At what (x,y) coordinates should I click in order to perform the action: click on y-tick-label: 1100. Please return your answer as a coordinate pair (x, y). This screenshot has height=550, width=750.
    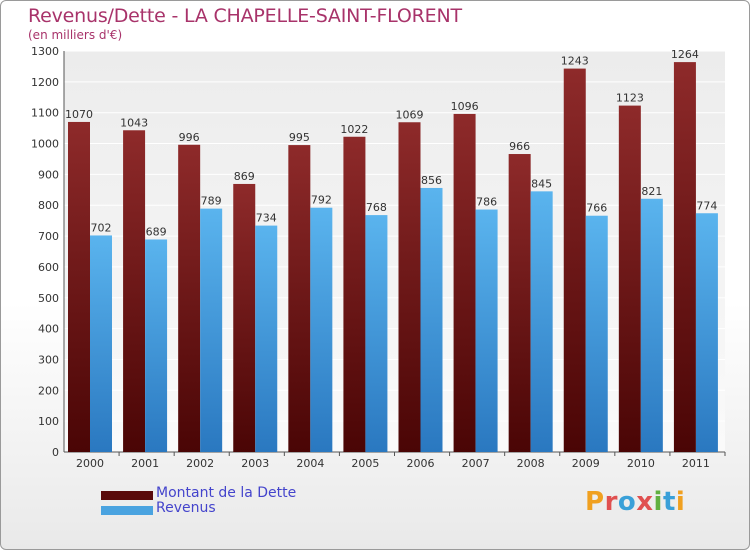
    Looking at the image, I should click on (45, 113).